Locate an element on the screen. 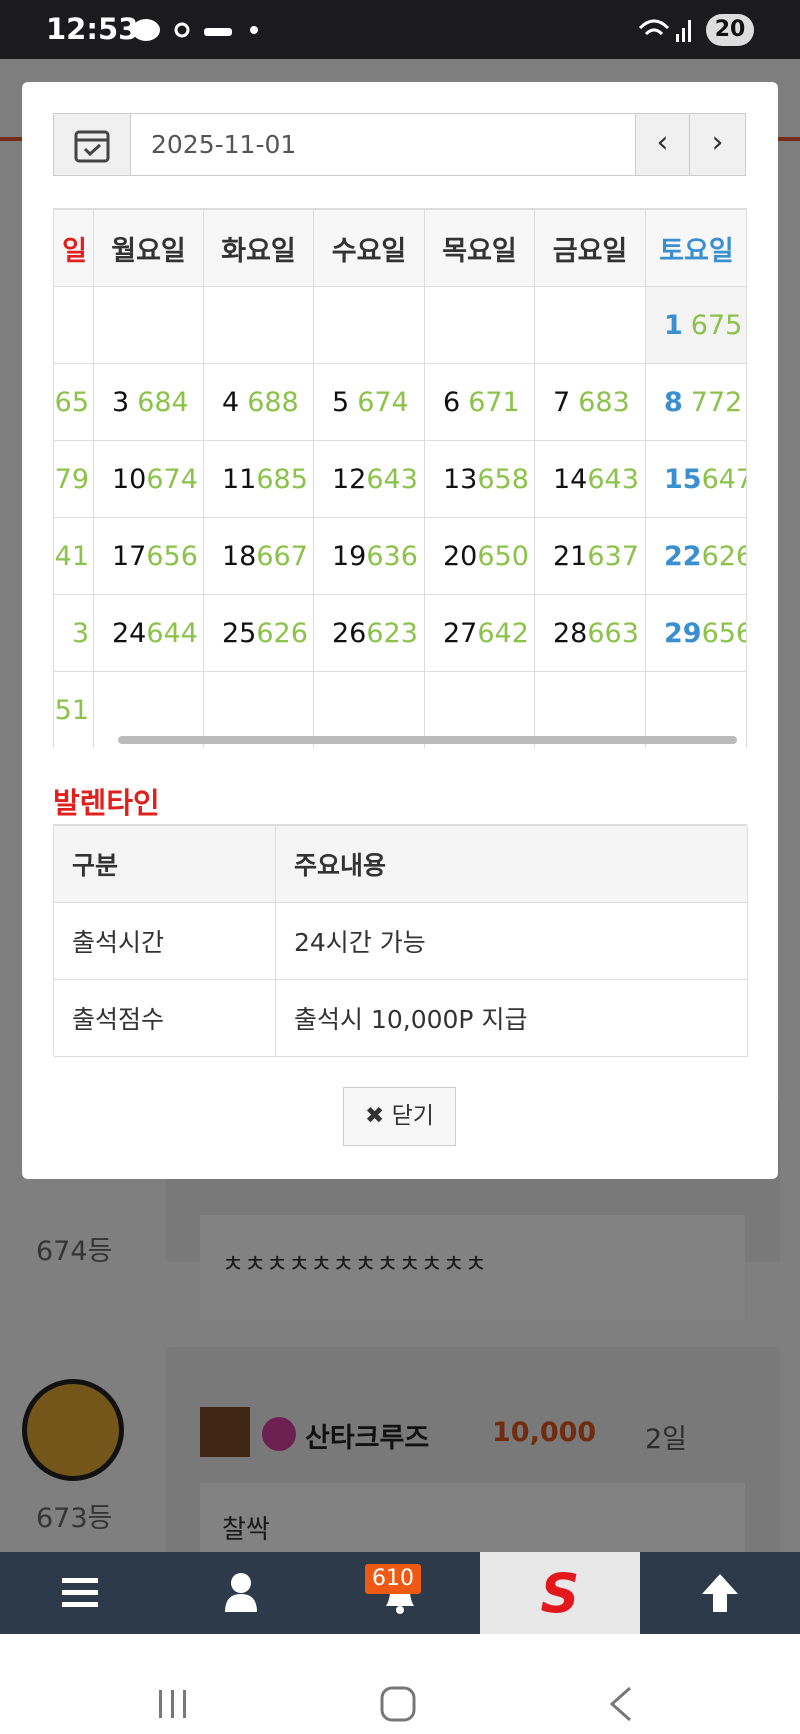 Image resolution: width=800 pixels, height=1734 pixels. profile-button is located at coordinates (241, 1592).